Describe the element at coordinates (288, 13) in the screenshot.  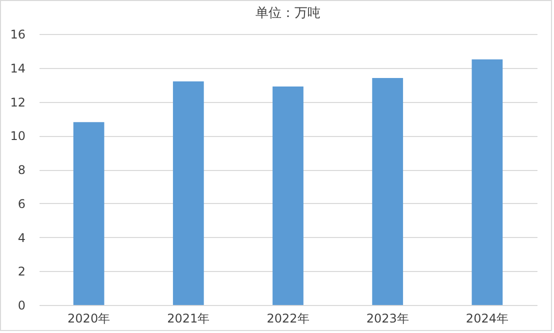
I see `chart-title: 单位：万吨` at that location.